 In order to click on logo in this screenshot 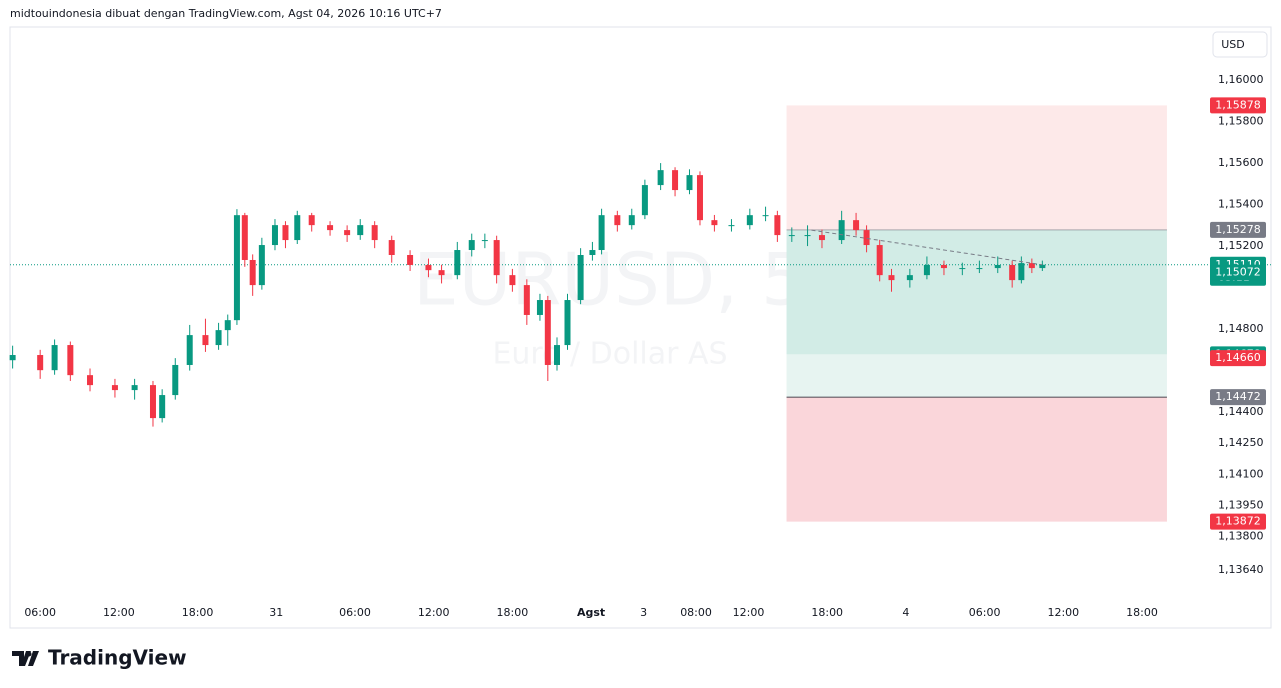, I will do `click(25, 658)`.